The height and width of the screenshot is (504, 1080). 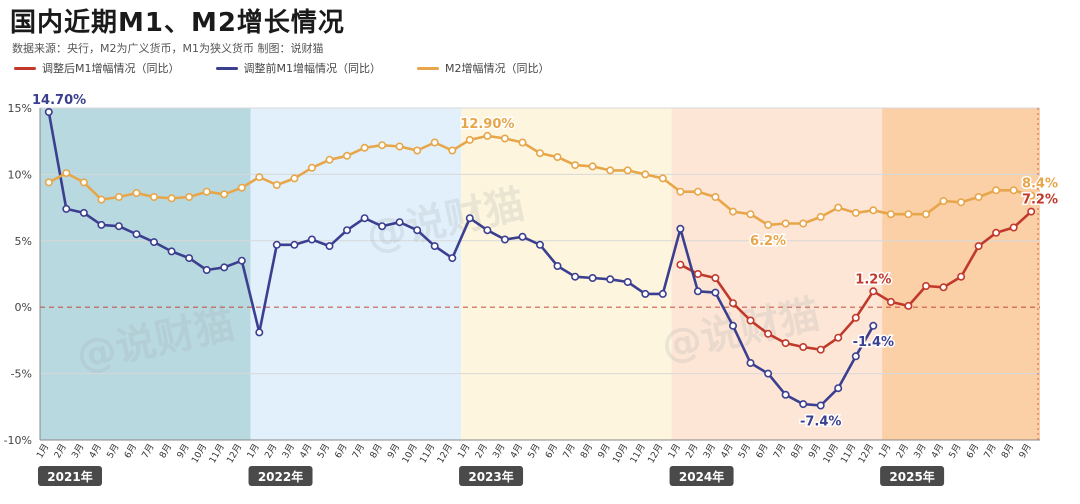 I want to click on year-badge-label: 2024年, so click(x=701, y=476).